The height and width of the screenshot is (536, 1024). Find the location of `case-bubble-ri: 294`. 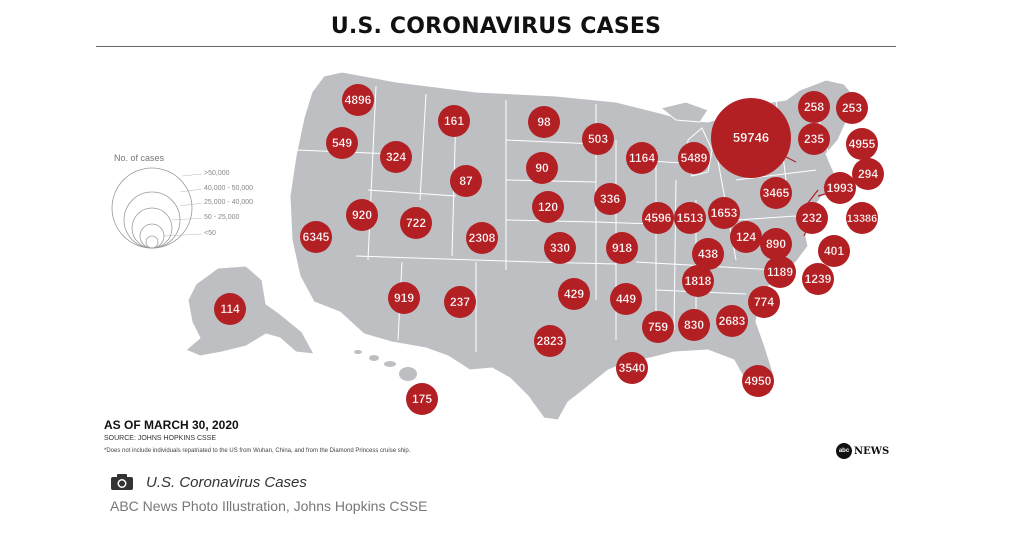

case-bubble-ri: 294 is located at coordinates (868, 174).